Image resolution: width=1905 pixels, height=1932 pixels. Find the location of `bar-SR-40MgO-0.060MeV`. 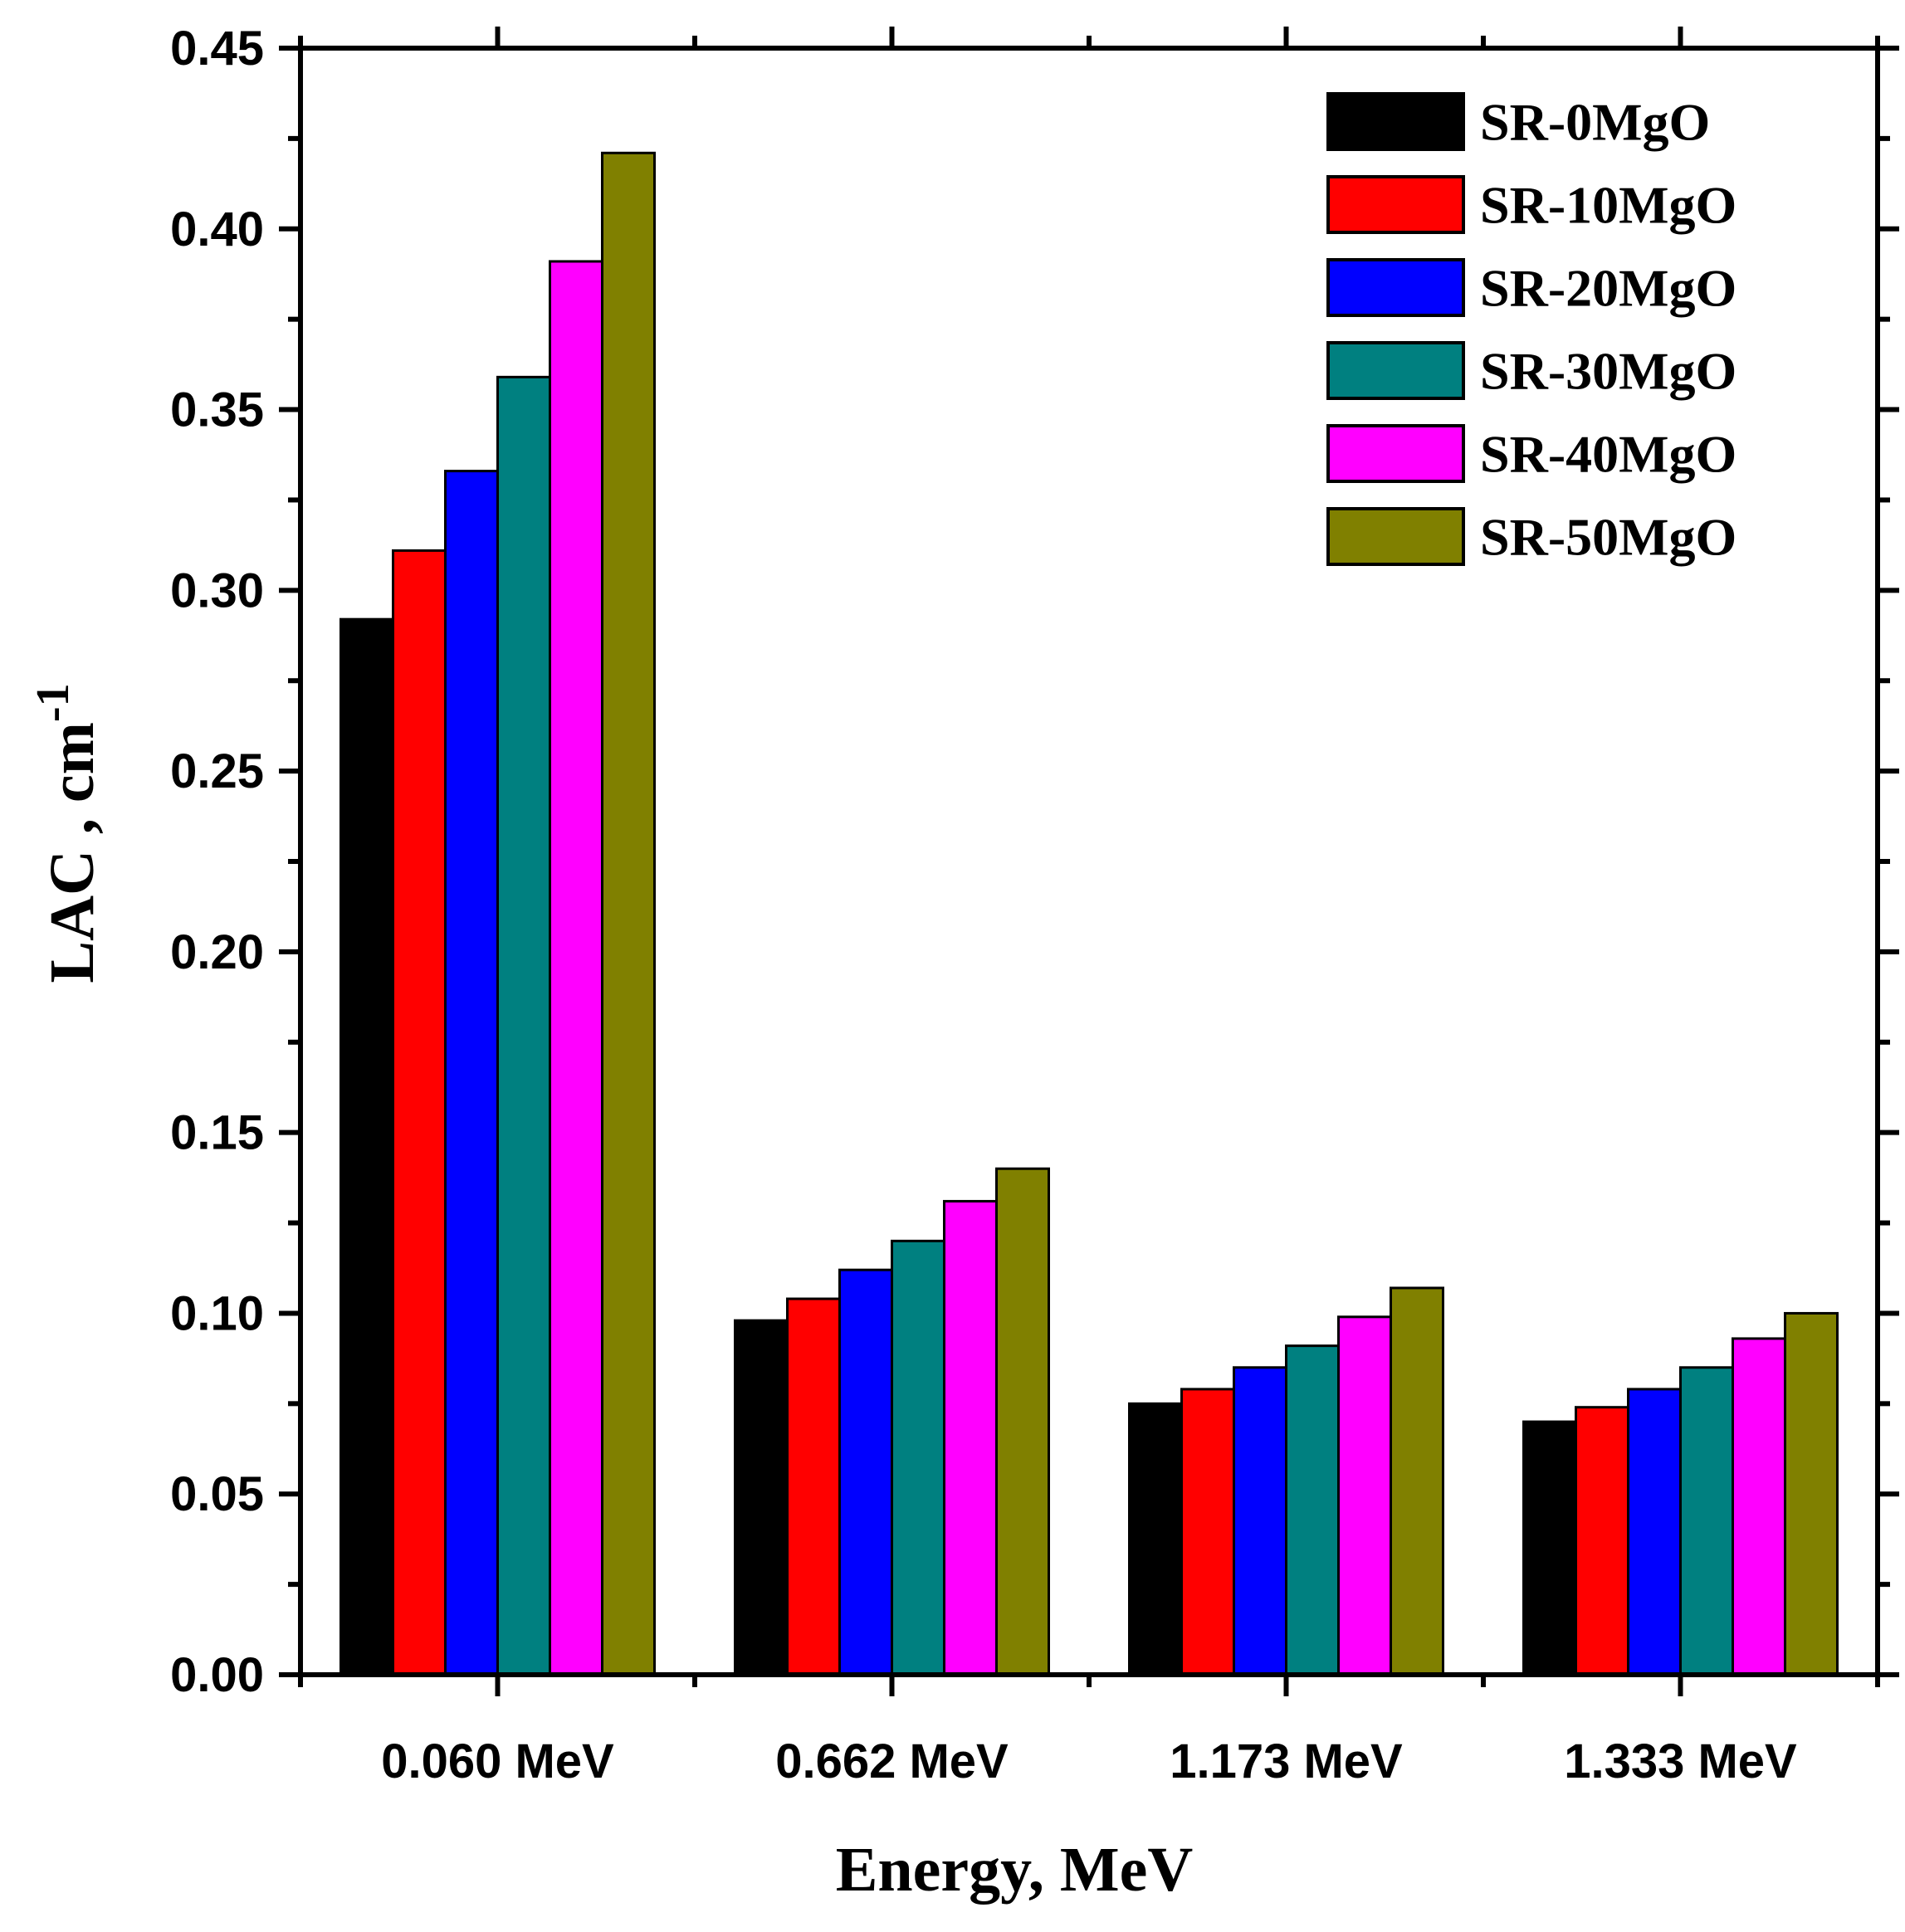

bar-SR-40MgO-0.060MeV is located at coordinates (576, 968).